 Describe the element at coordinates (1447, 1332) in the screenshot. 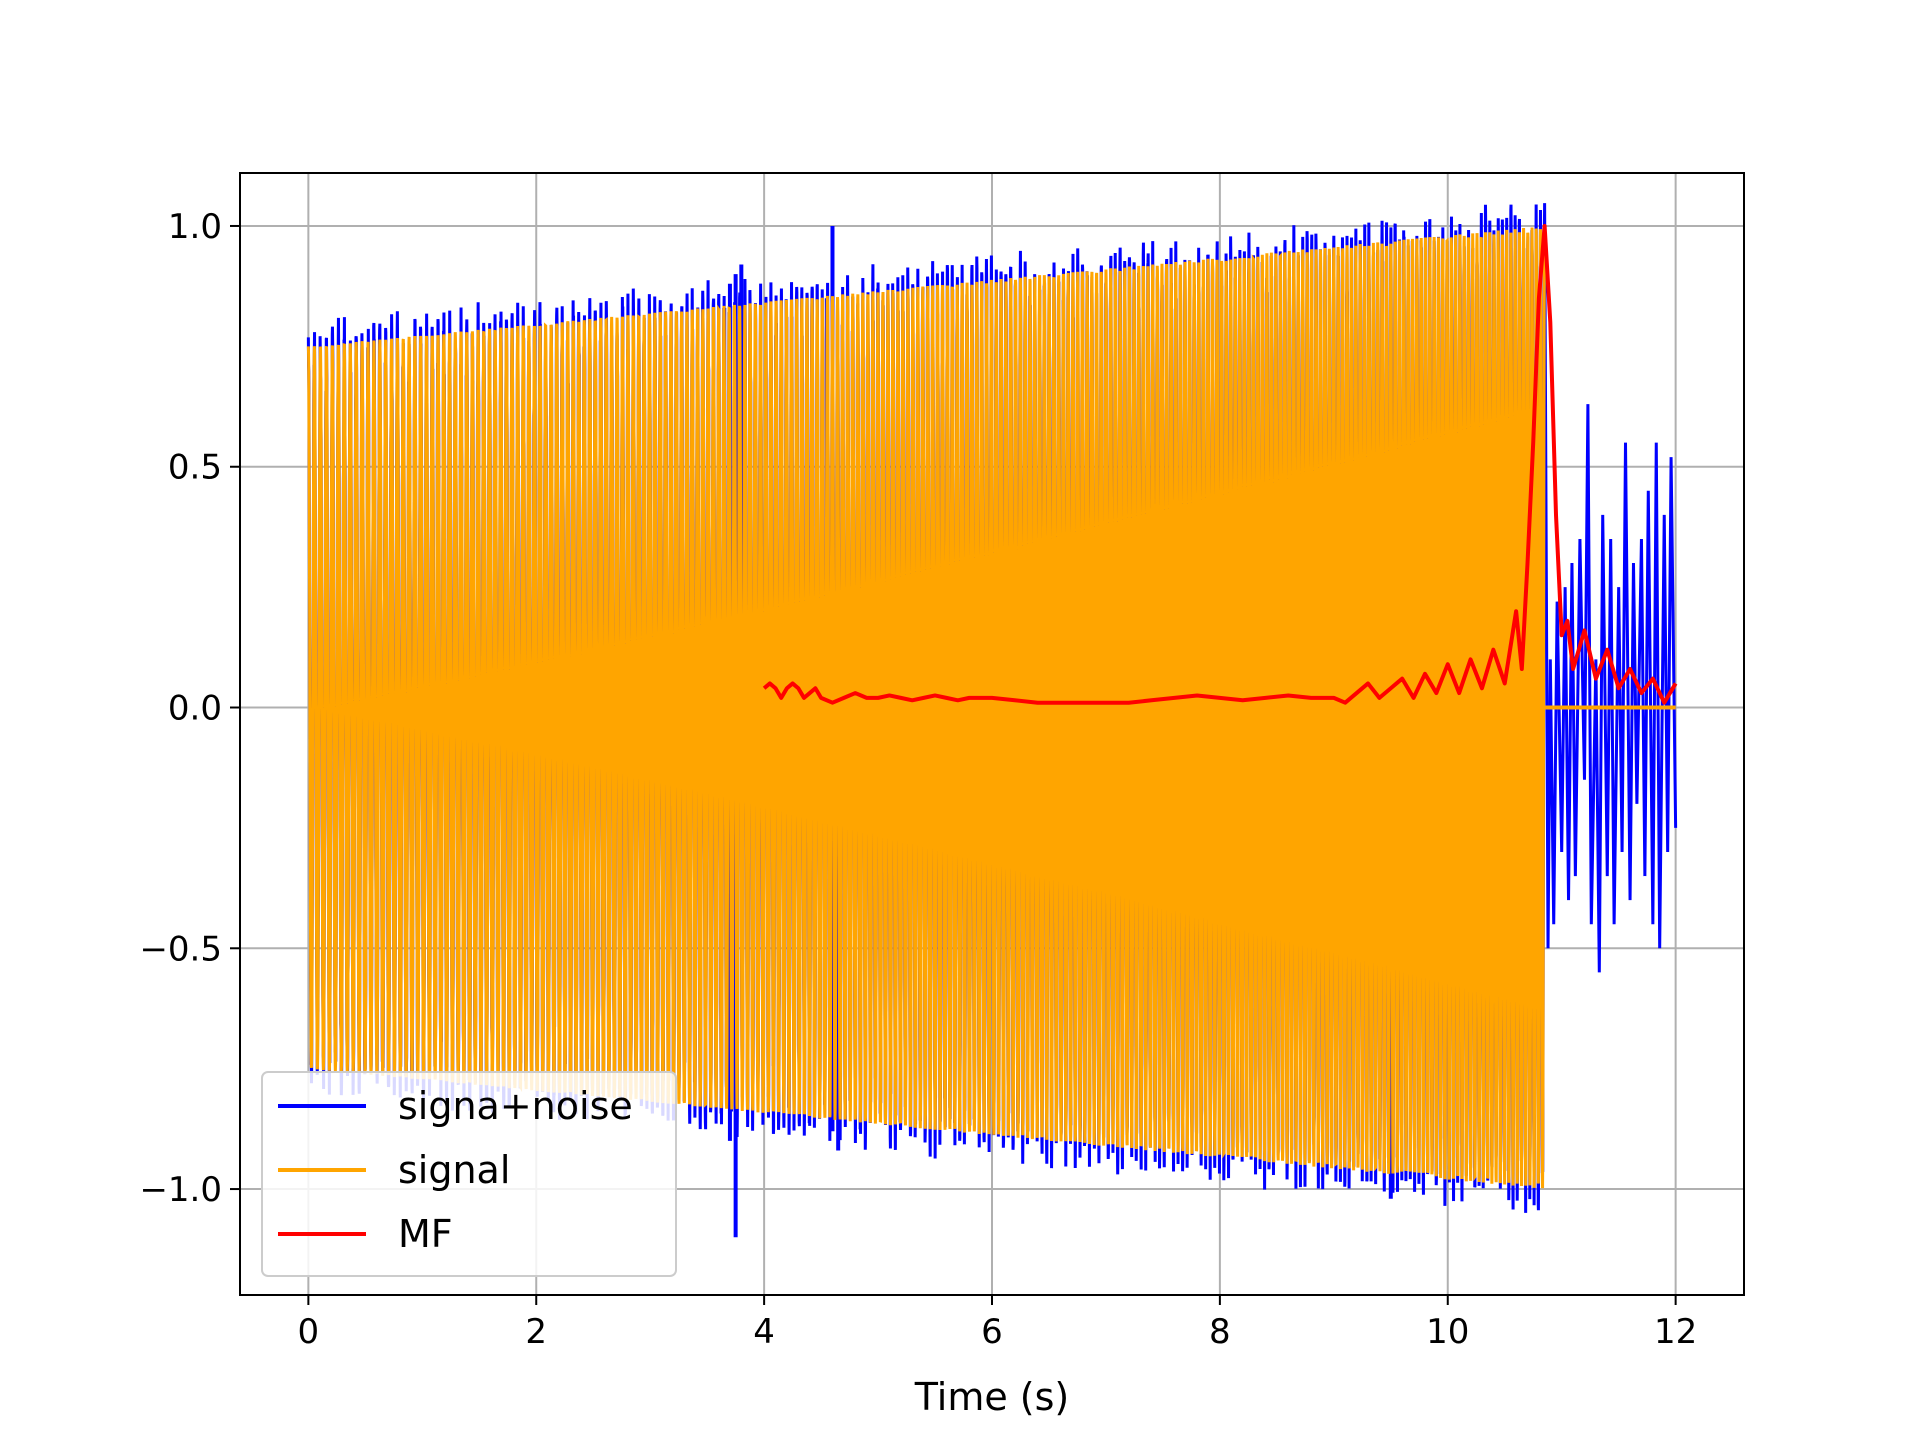

I see `x-tick-label: 10` at that location.